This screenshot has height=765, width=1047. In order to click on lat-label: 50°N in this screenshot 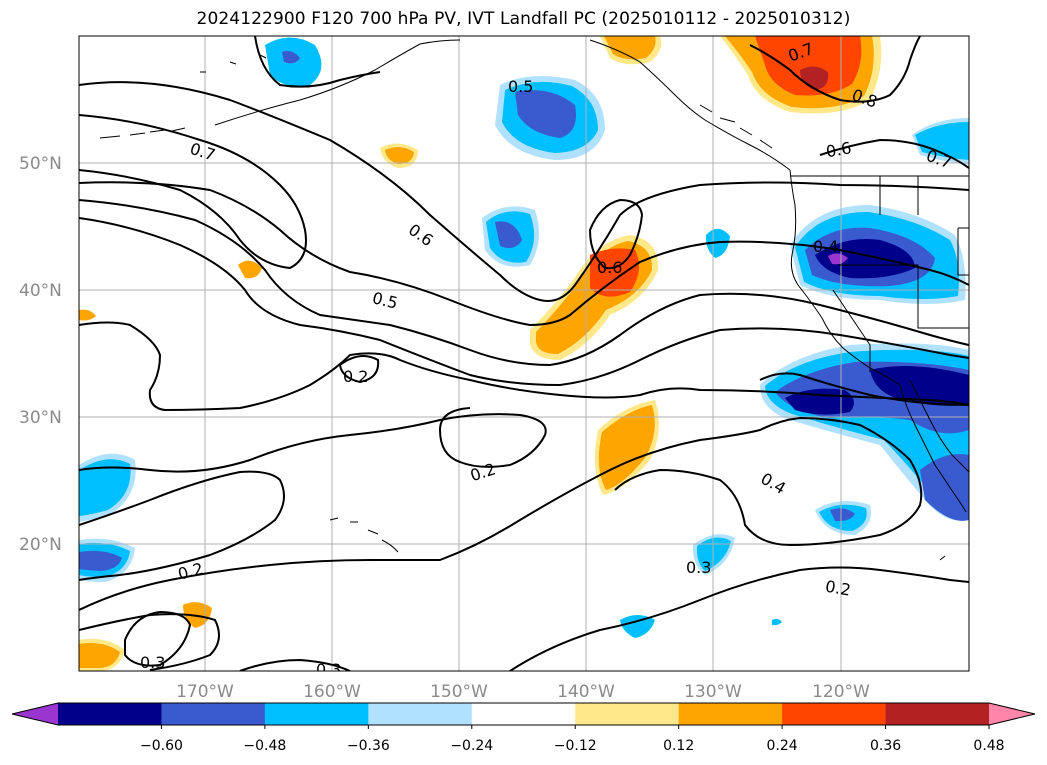, I will do `click(40, 164)`.